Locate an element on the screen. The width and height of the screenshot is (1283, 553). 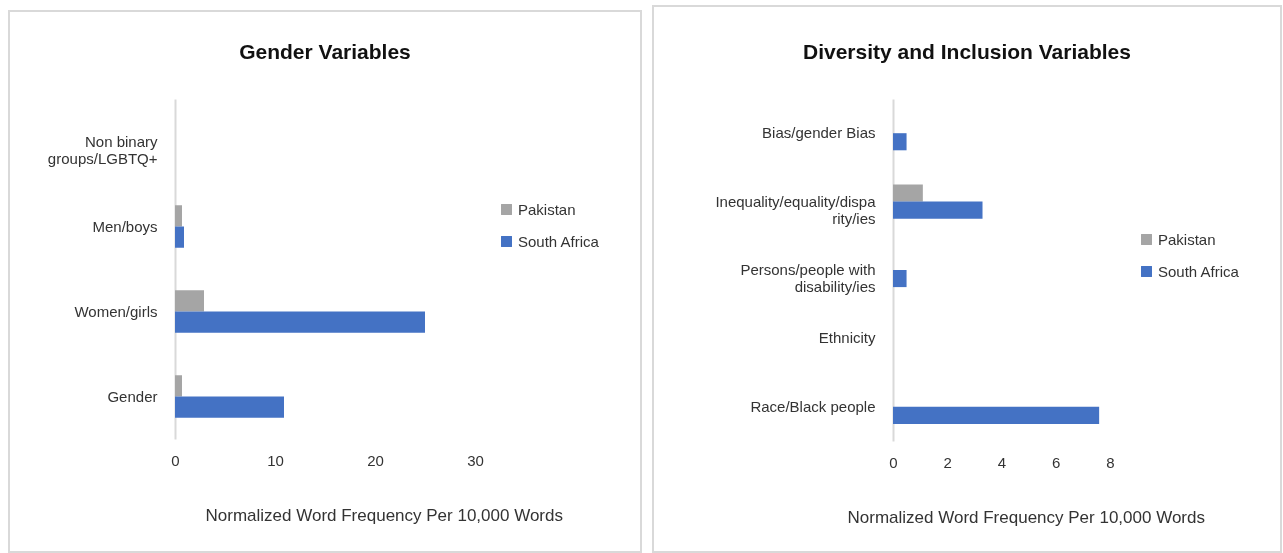
y-tick-label: Gender is located at coordinates (132, 396).